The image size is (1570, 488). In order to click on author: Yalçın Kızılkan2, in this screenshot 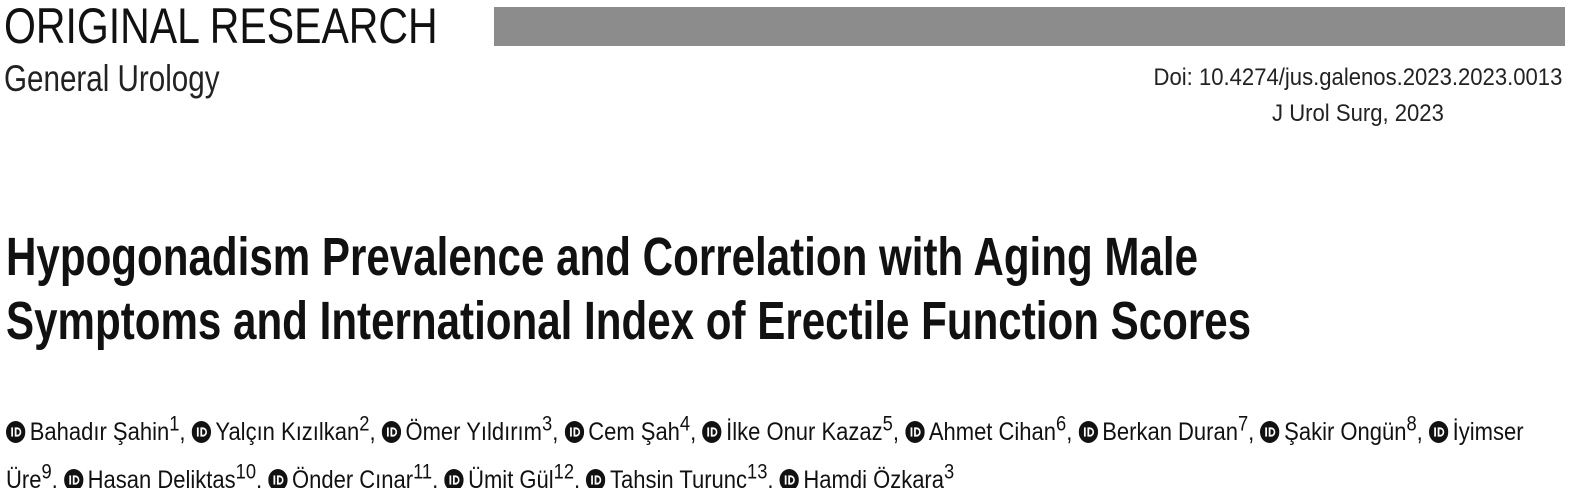, I will do `click(283, 430)`.